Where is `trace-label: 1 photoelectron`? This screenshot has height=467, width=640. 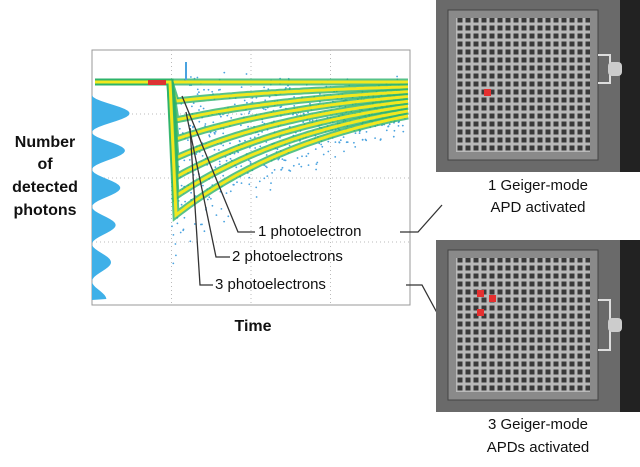 trace-label: 1 photoelectron is located at coordinates (309, 231).